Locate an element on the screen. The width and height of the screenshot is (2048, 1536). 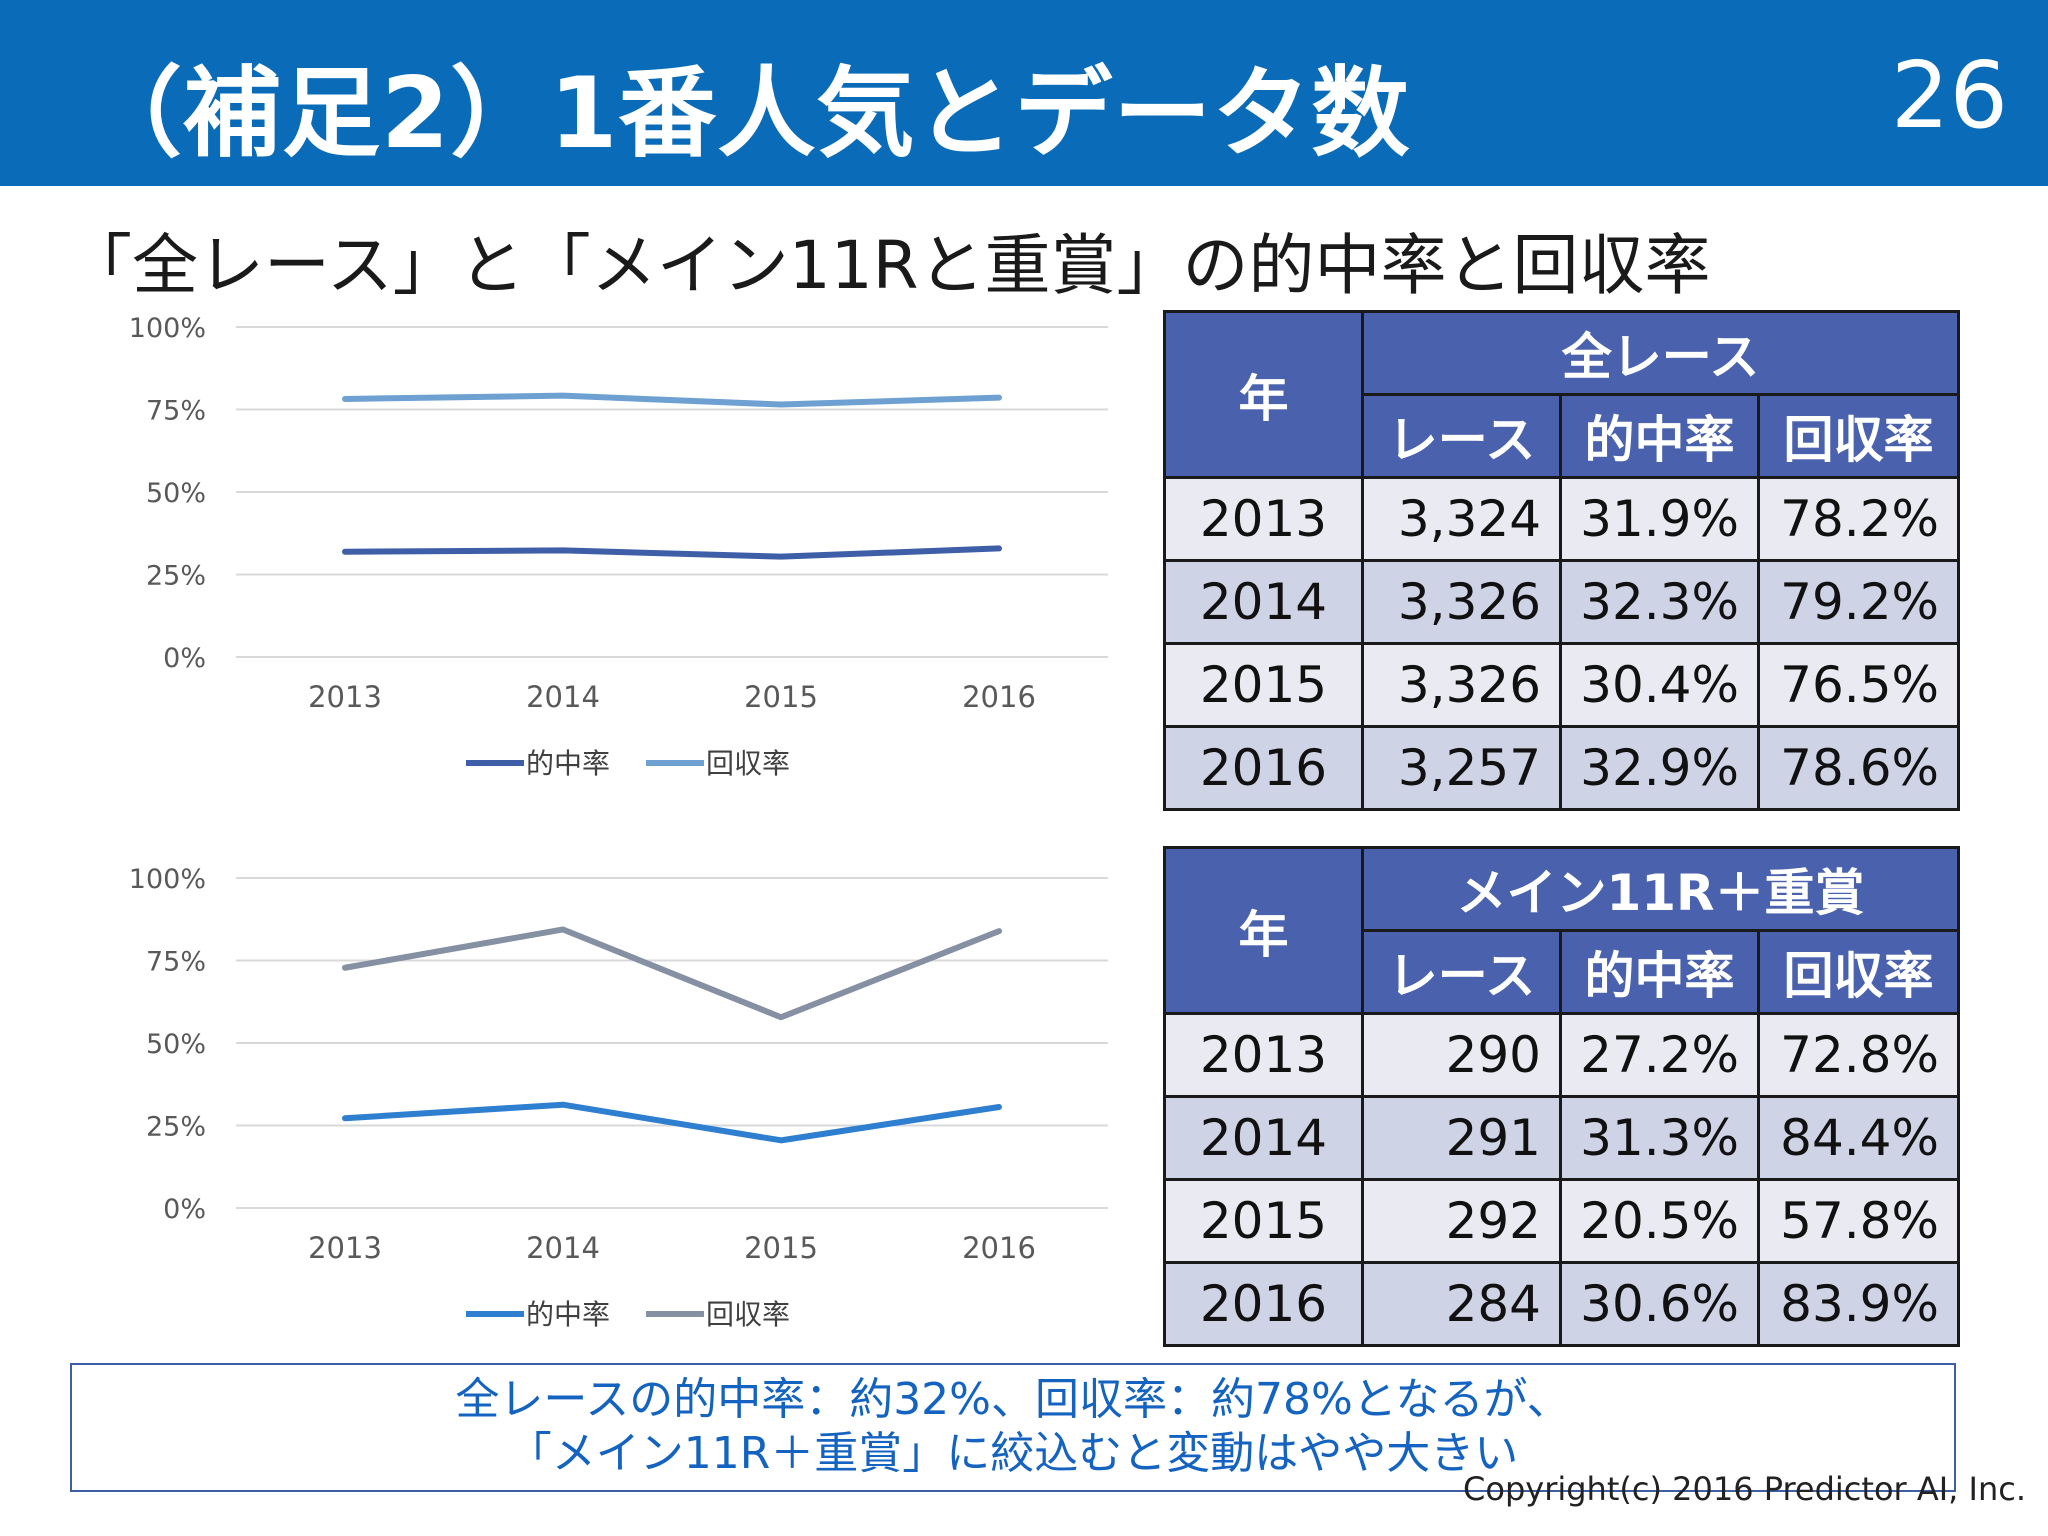
table-row: 2013 290 27.2% 72.8% is located at coordinates (1561, 1055).